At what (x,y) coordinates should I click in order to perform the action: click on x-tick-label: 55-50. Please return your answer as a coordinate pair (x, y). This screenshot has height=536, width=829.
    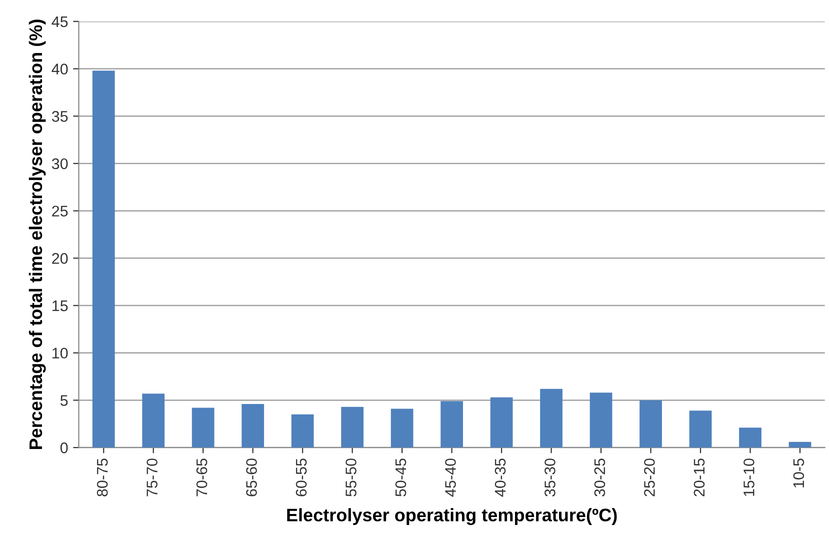
    Looking at the image, I should click on (351, 477).